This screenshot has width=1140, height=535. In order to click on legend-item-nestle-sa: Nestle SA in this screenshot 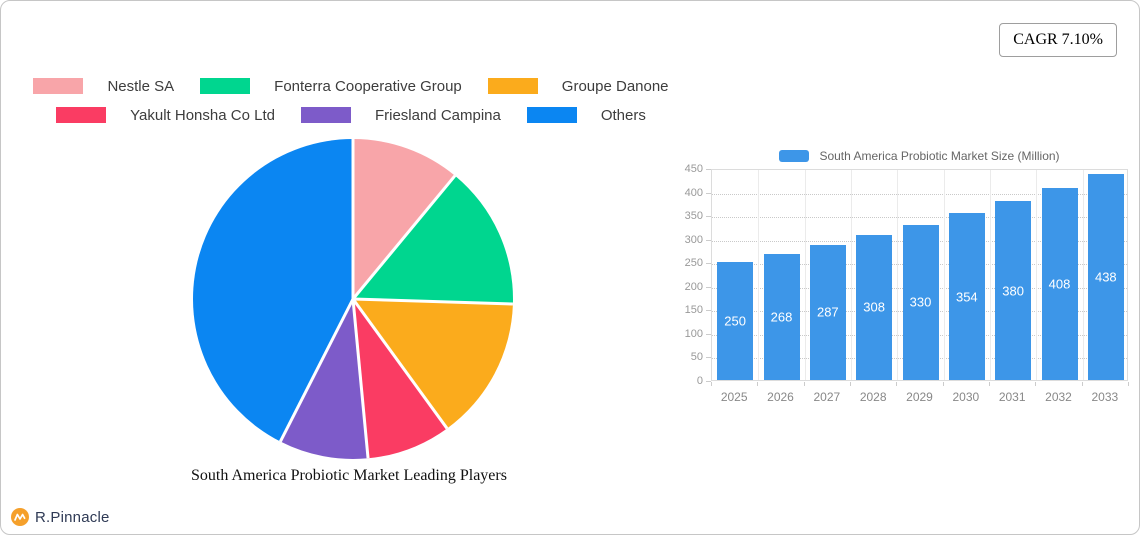, I will do `click(103, 86)`.